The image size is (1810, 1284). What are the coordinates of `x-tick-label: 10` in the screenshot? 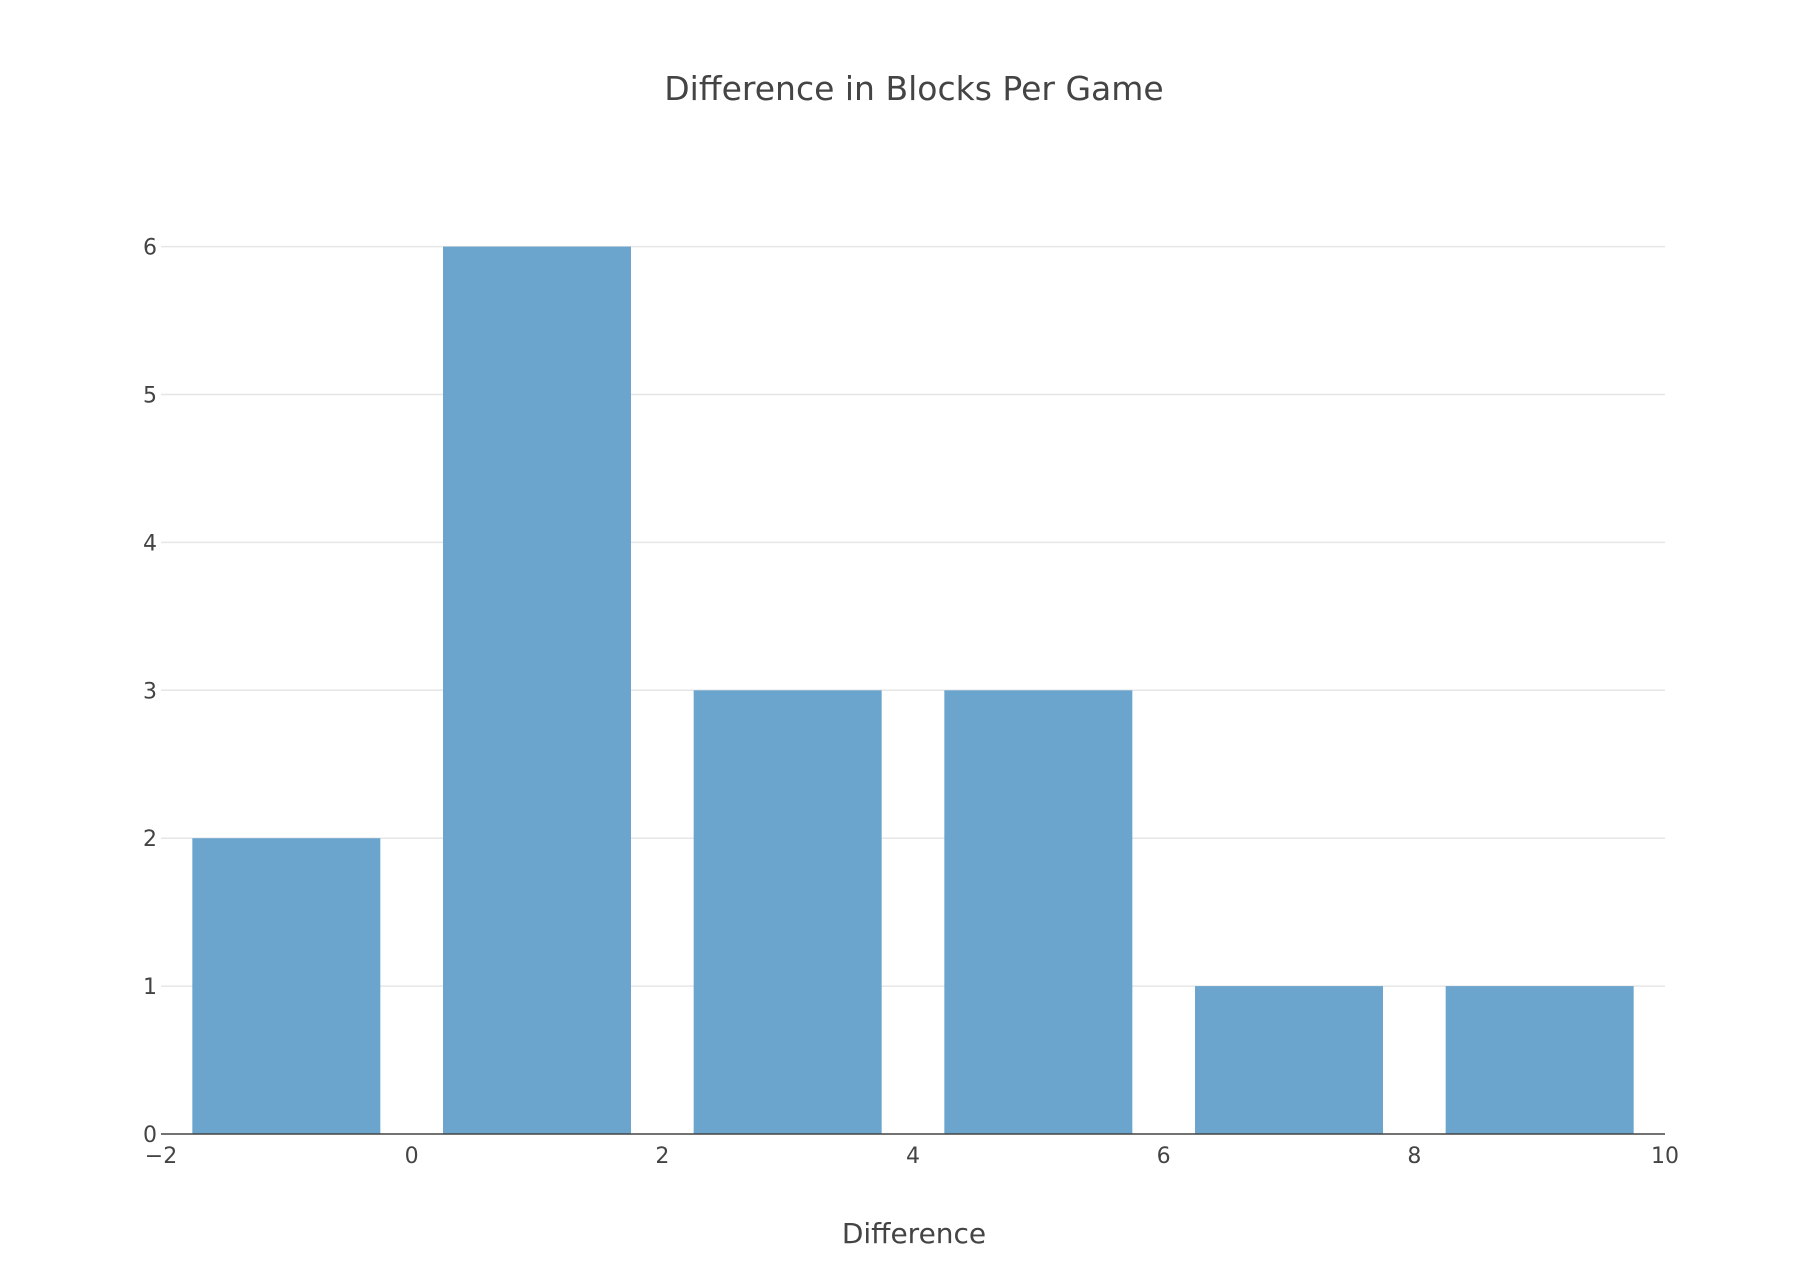 It's located at (1665, 1156).